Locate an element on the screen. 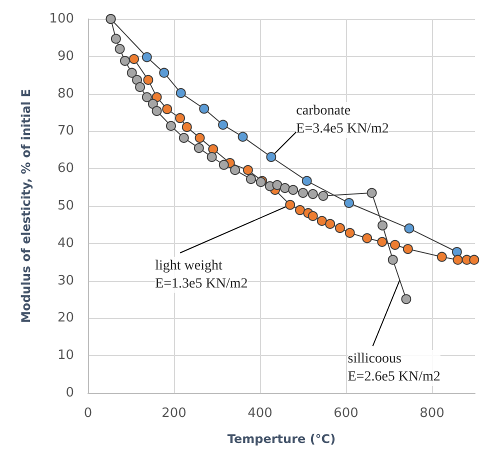  x-tick-label: 800 is located at coordinates (432, 413).